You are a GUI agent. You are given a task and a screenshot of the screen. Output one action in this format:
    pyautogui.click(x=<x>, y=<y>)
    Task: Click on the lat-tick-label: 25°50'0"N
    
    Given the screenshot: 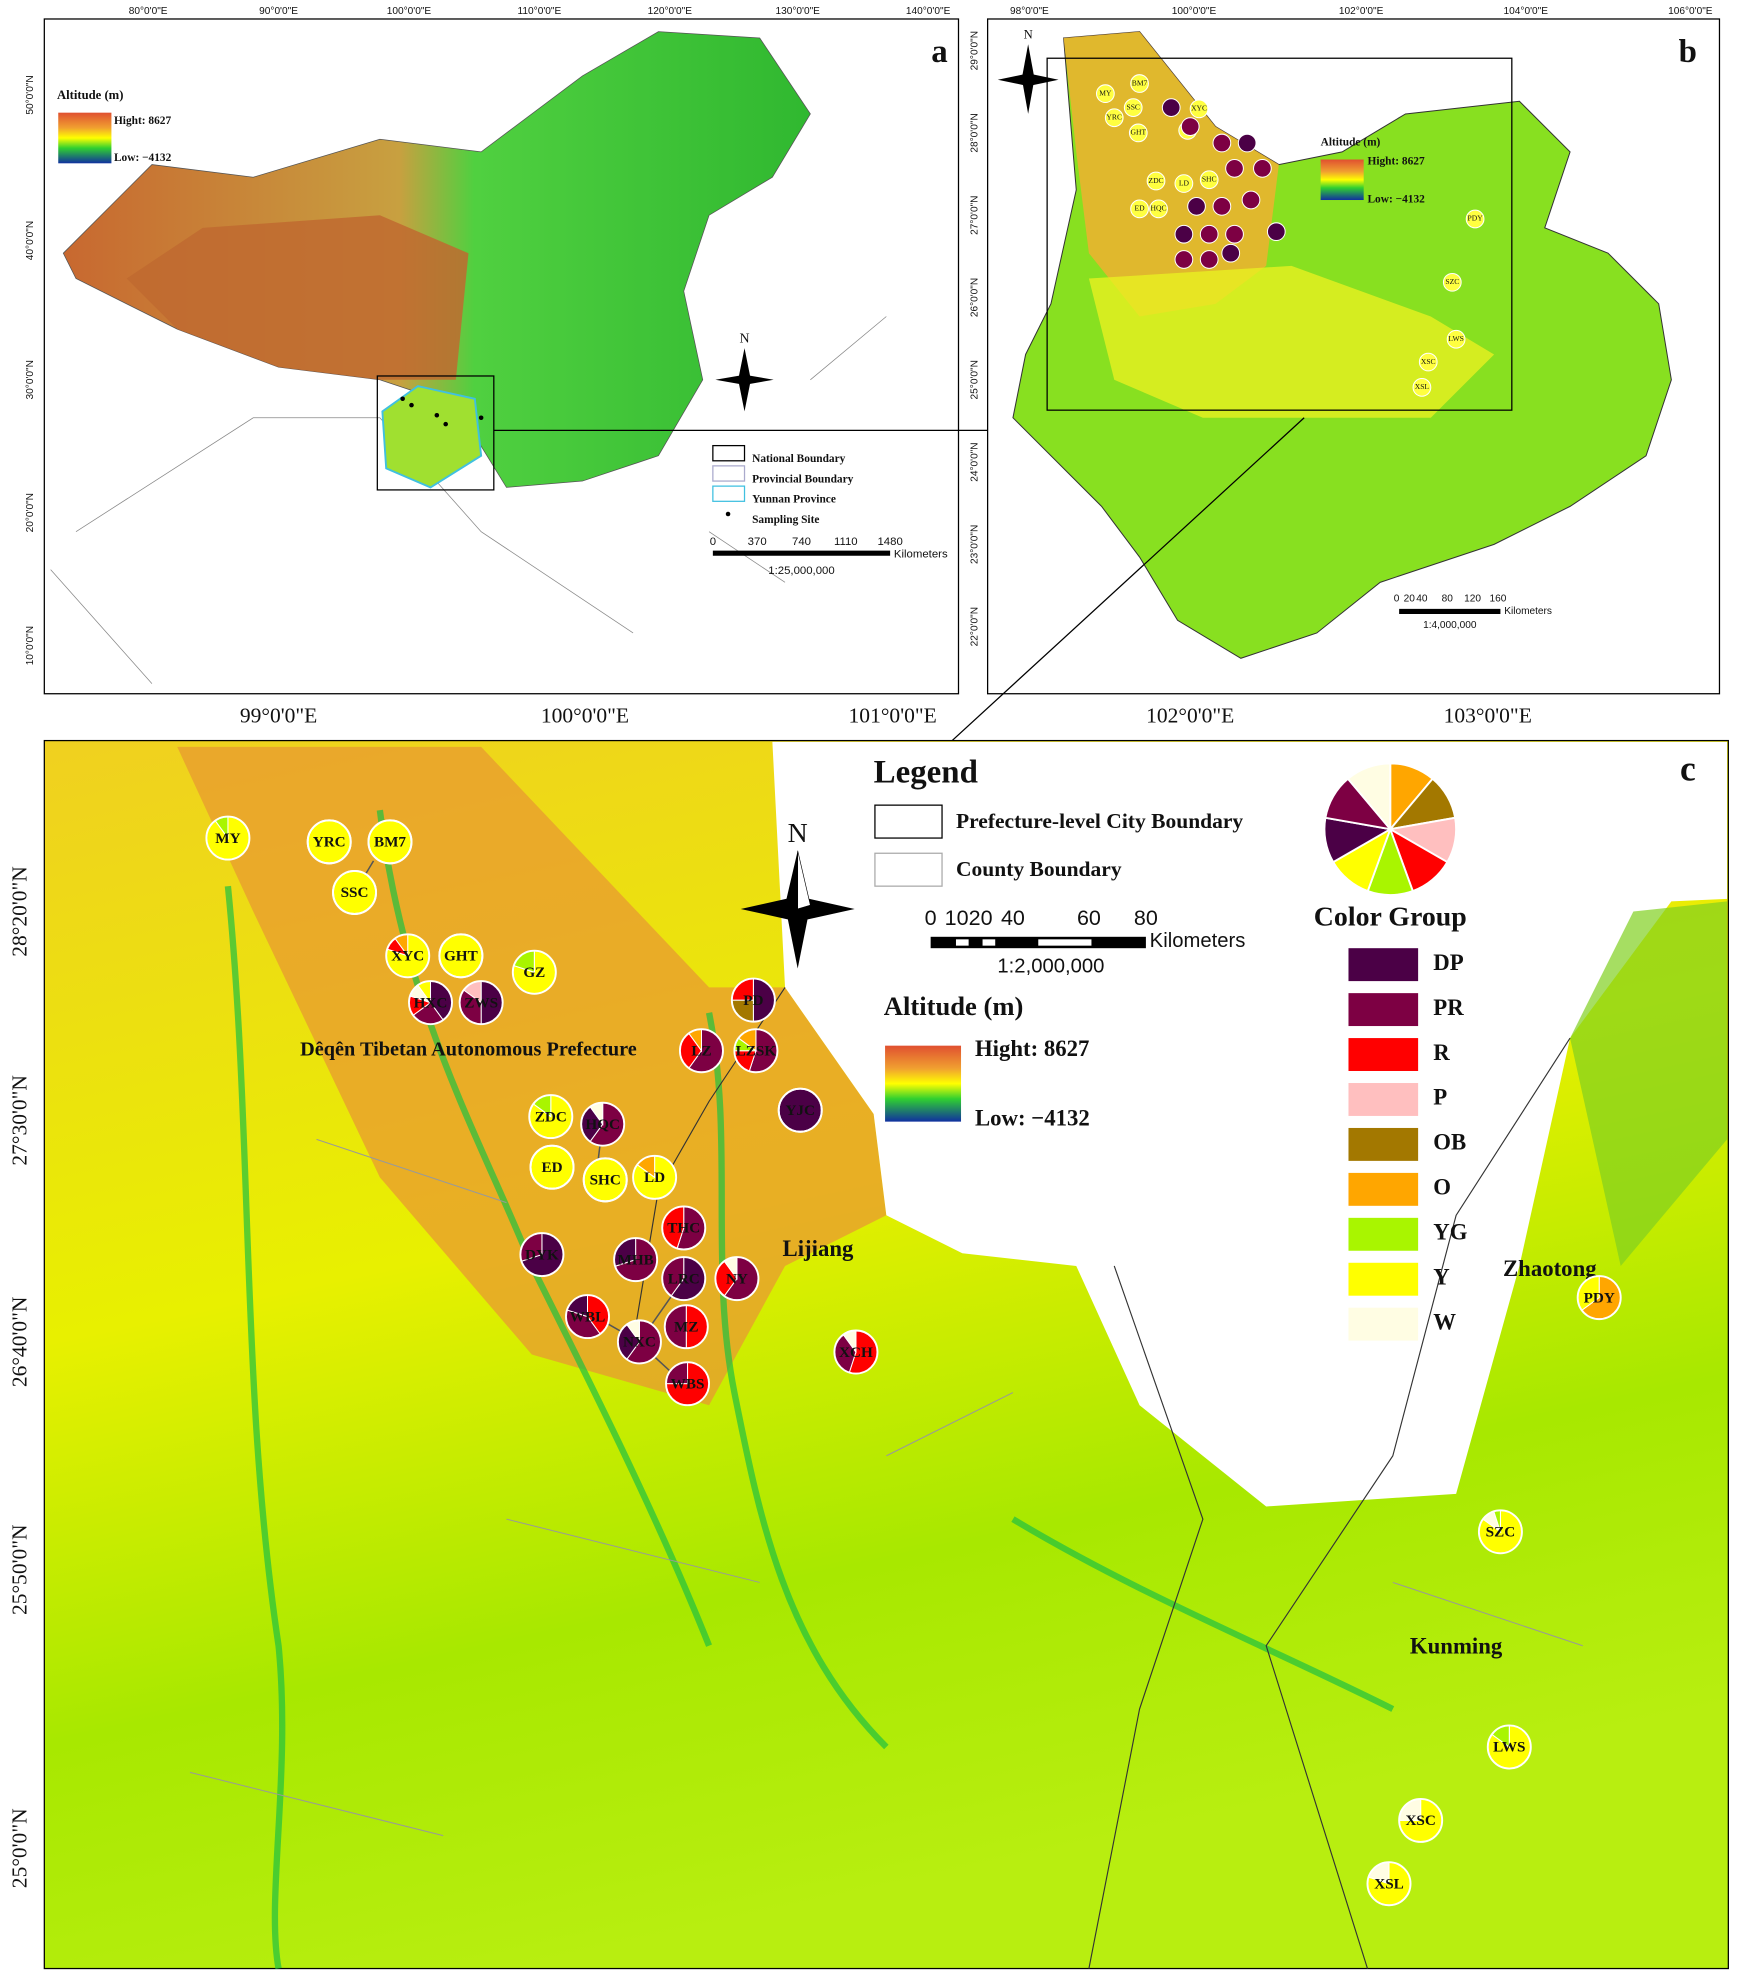 What is the action you would take?
    pyautogui.click(x=19, y=1569)
    